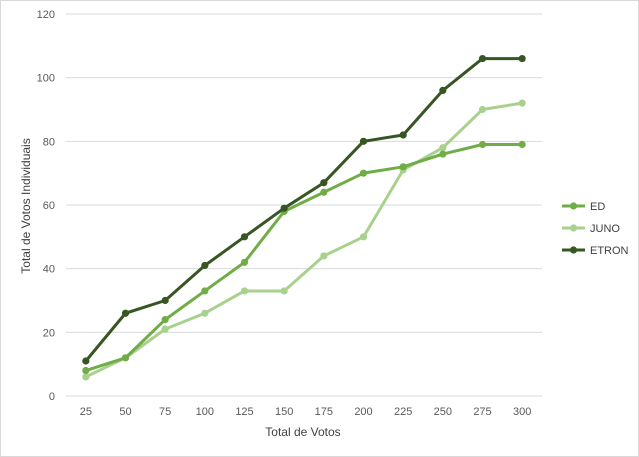 The height and width of the screenshot is (457, 639). What do you see at coordinates (363, 412) in the screenshot?
I see `x-tick-label: 200` at bounding box center [363, 412].